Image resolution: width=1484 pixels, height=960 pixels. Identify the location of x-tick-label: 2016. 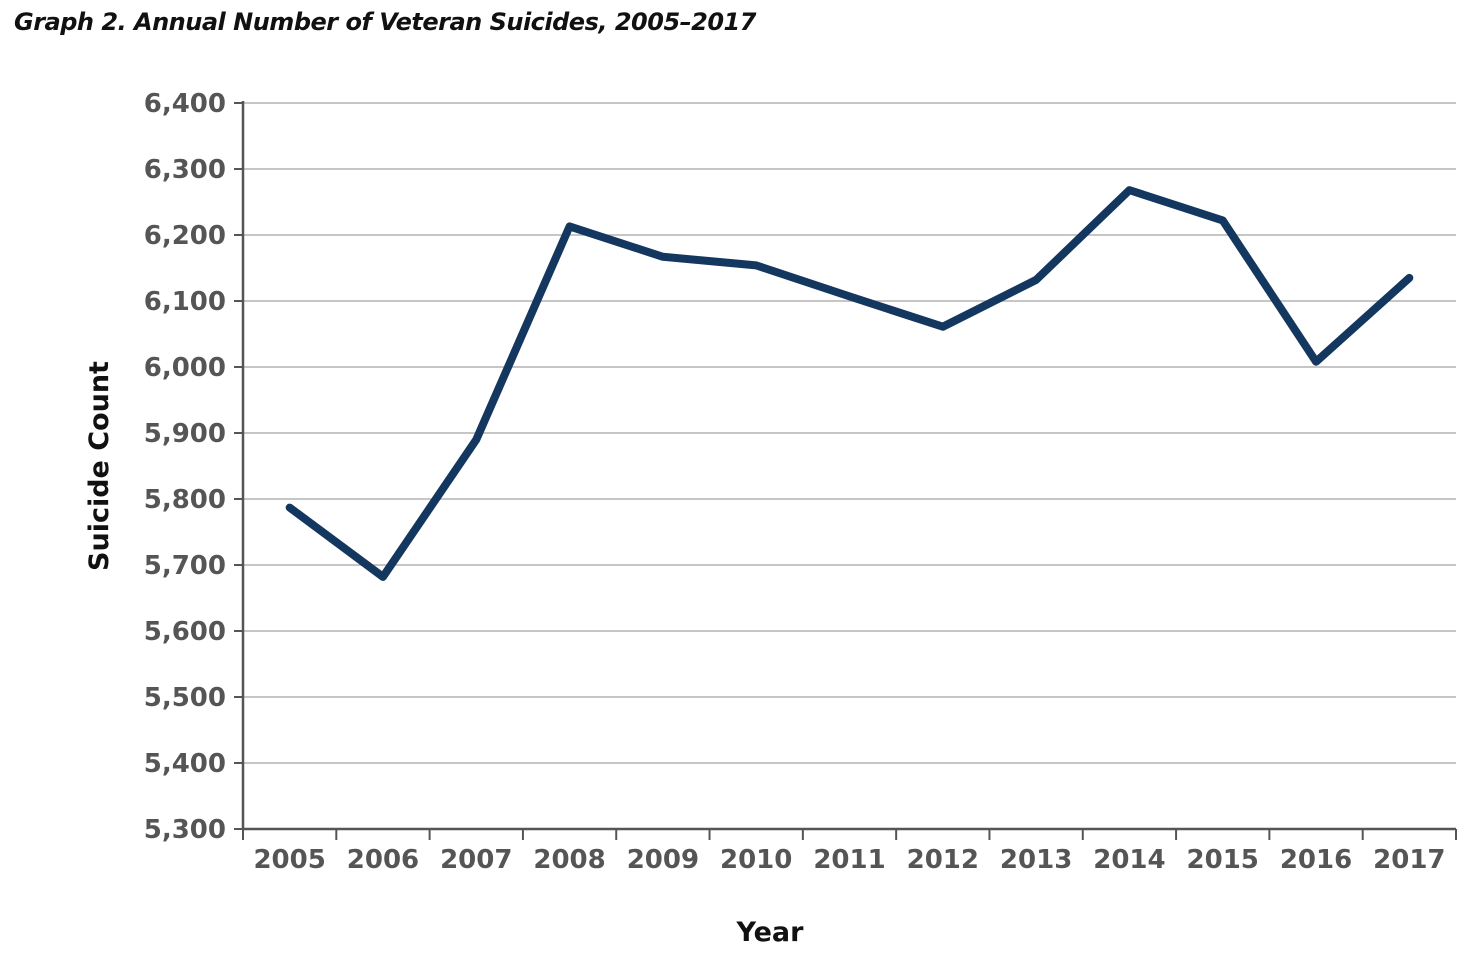
(1316, 860).